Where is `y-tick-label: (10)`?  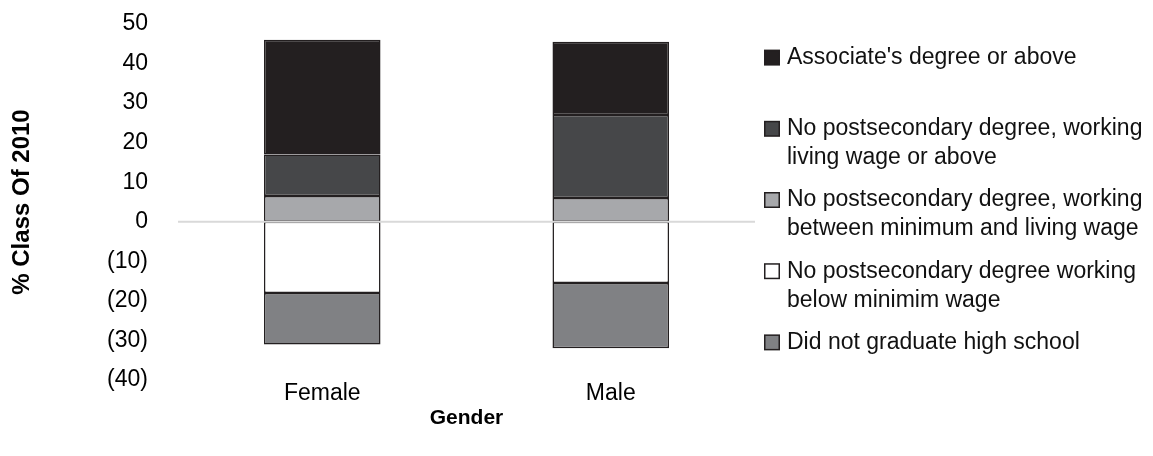
y-tick-label: (10) is located at coordinates (127, 259).